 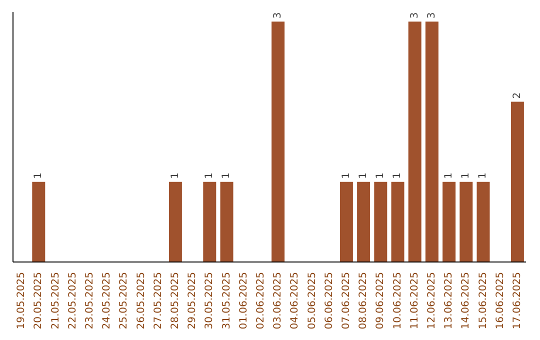 I want to click on x-tick-label: 01.06.2025, so click(x=244, y=301).